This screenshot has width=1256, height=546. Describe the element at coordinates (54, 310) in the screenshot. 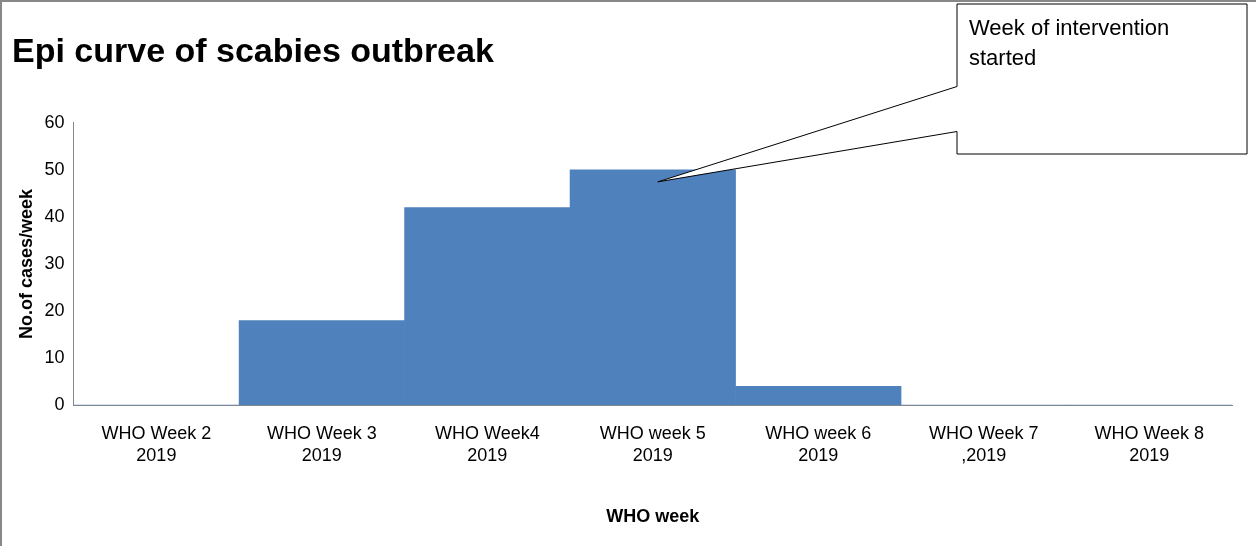

I see `y-tick-label: 20` at that location.